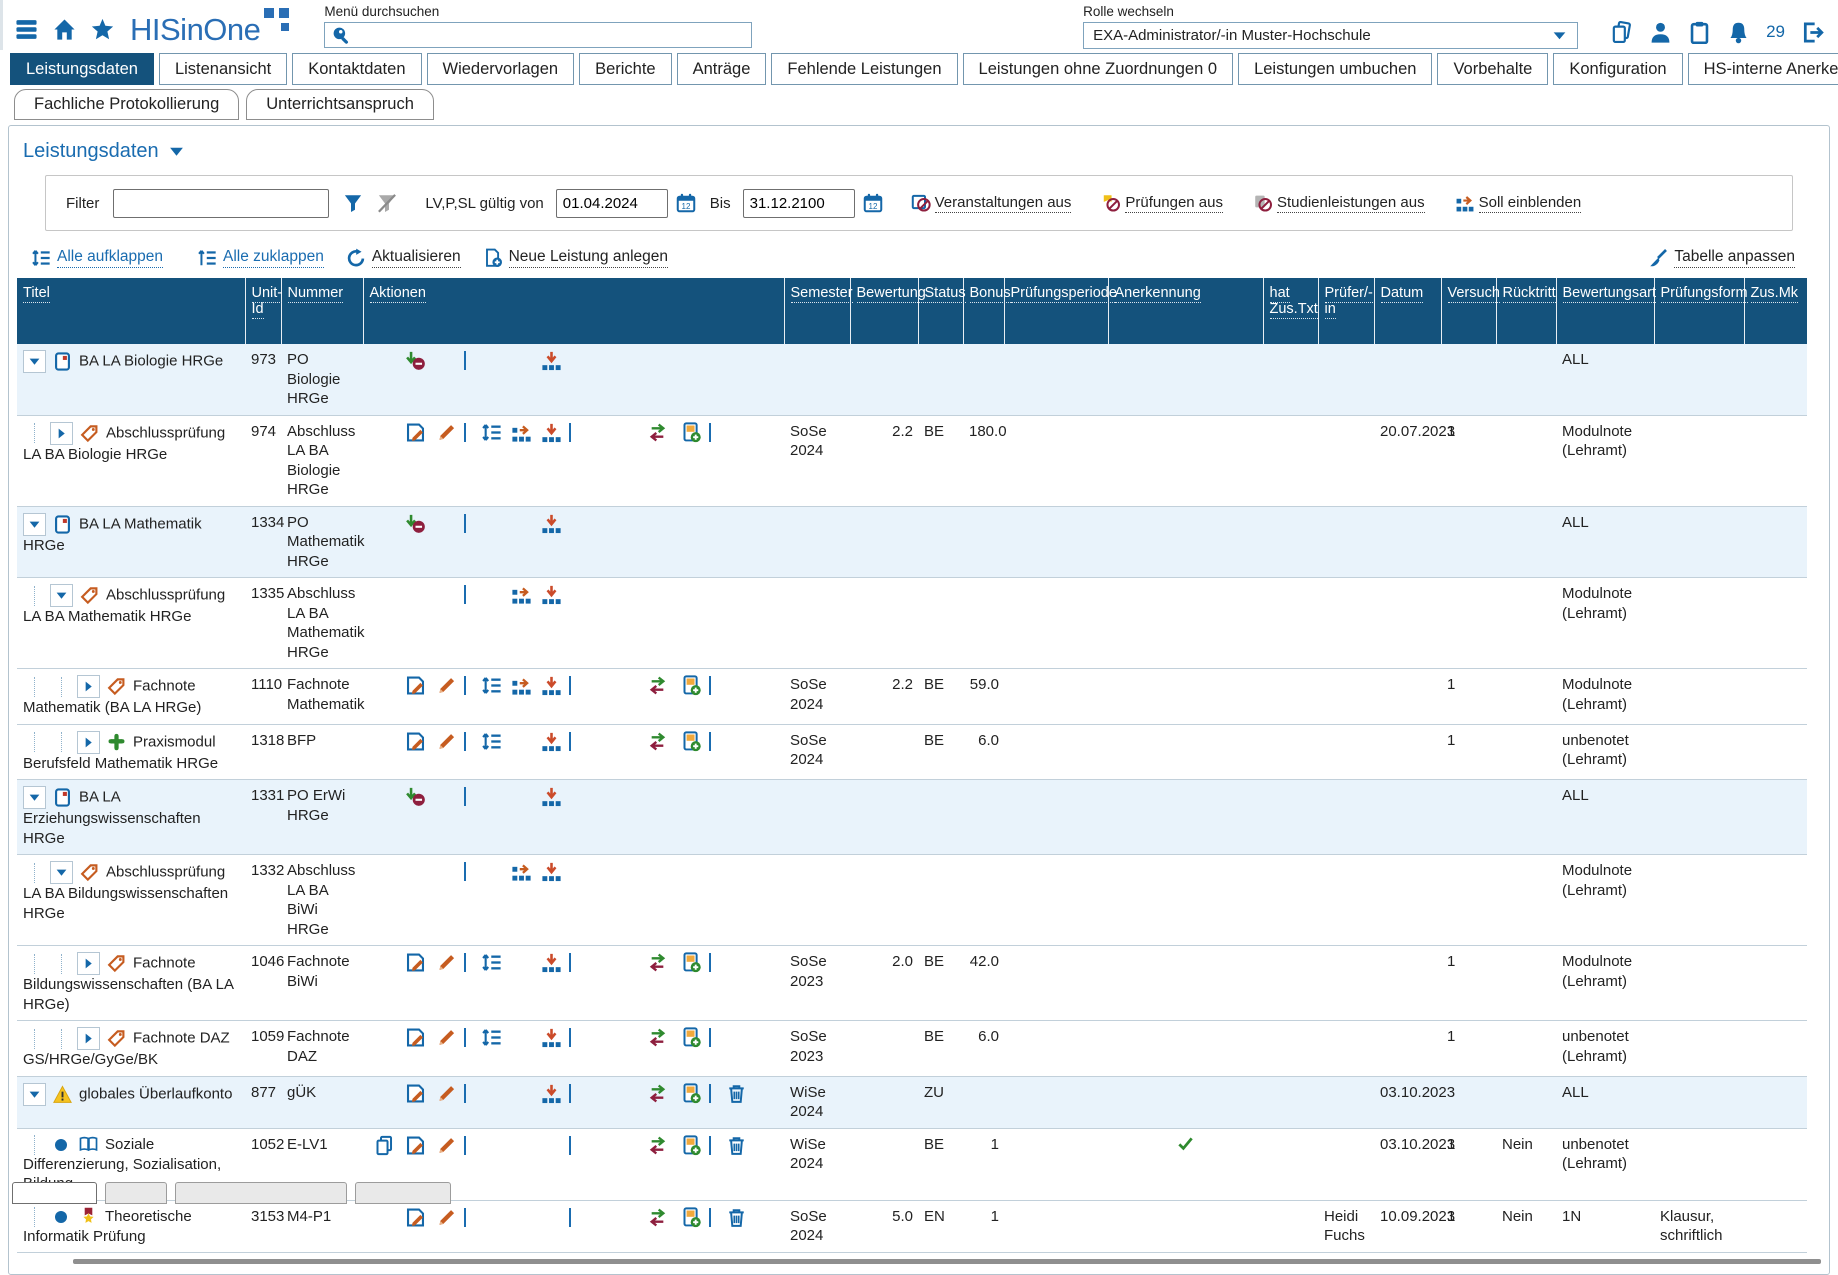 The height and width of the screenshot is (1275, 1838). What do you see at coordinates (1335, 69) in the screenshot?
I see `tab-leistungen-umbuchen: Leistungen umbuchen` at bounding box center [1335, 69].